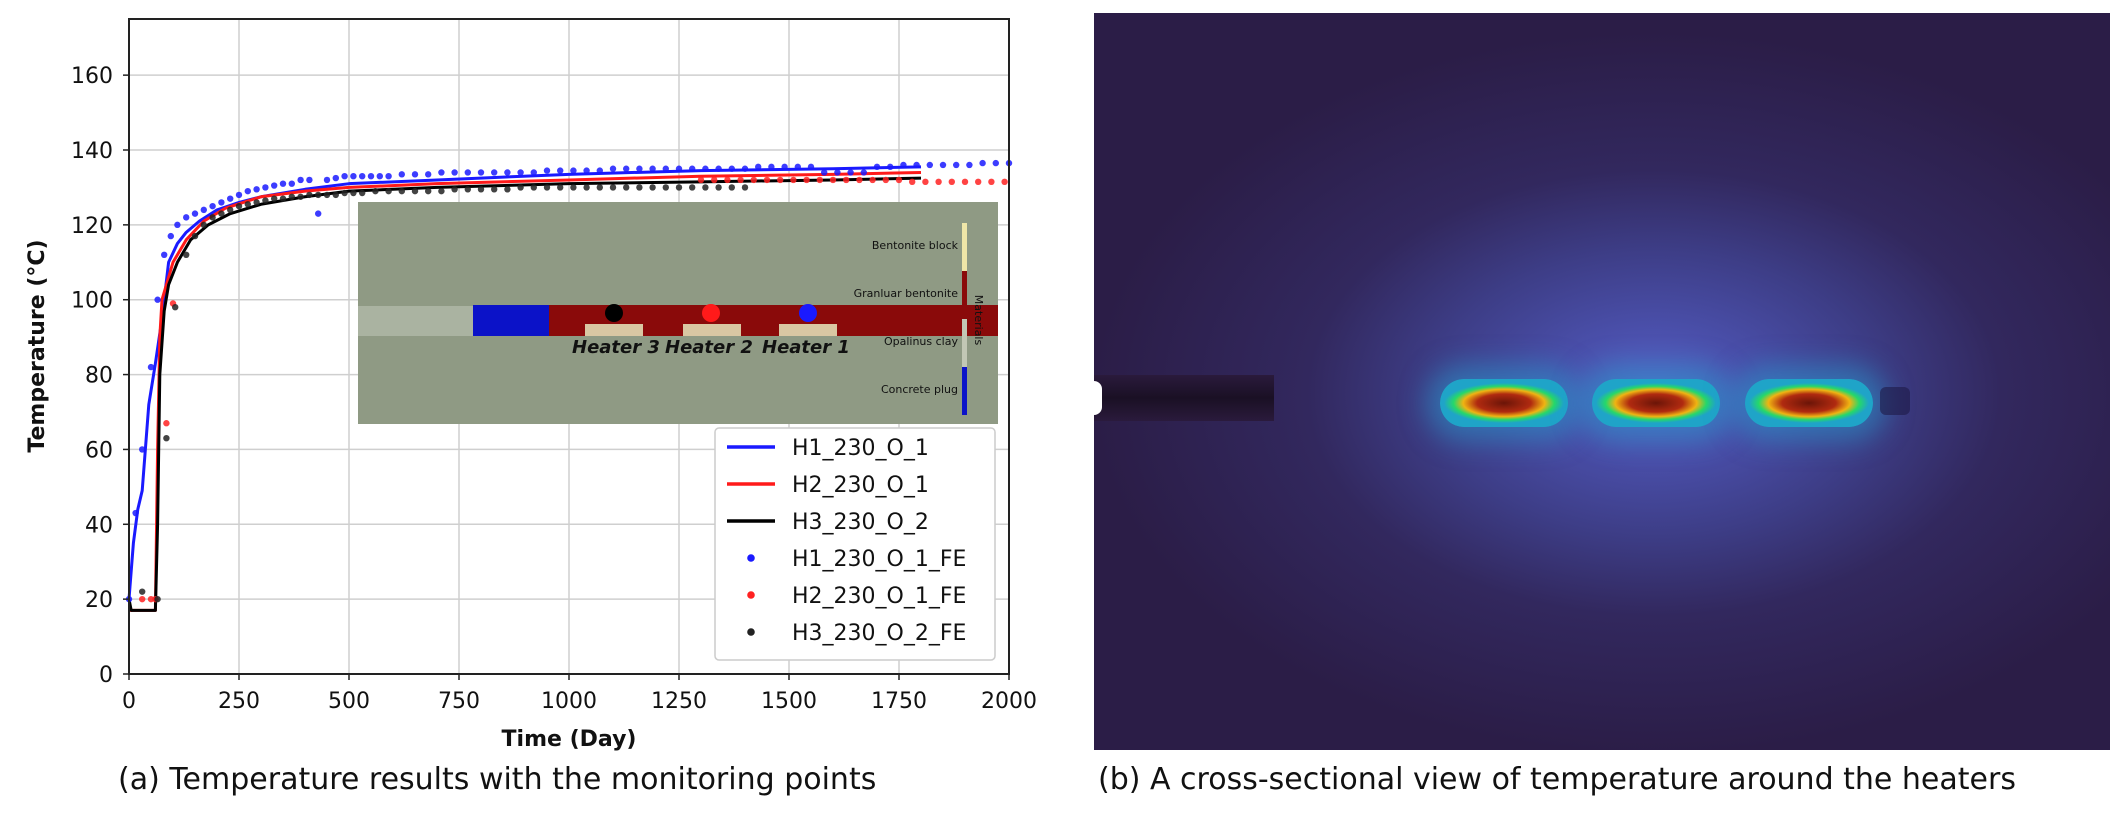  What do you see at coordinates (92, 151) in the screenshot?
I see `y-tick-label: 140` at bounding box center [92, 151].